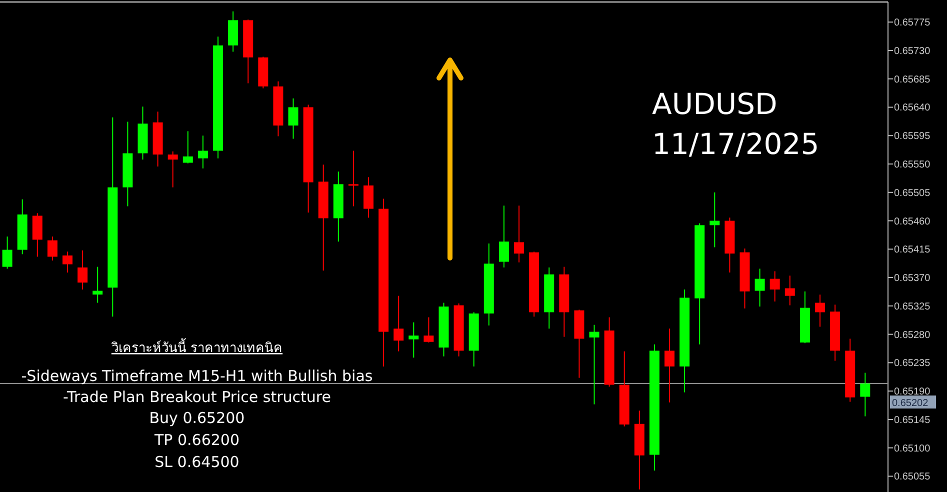  Describe the element at coordinates (912, 448) in the screenshot. I see `y-tick-label: 0.65100` at that location.